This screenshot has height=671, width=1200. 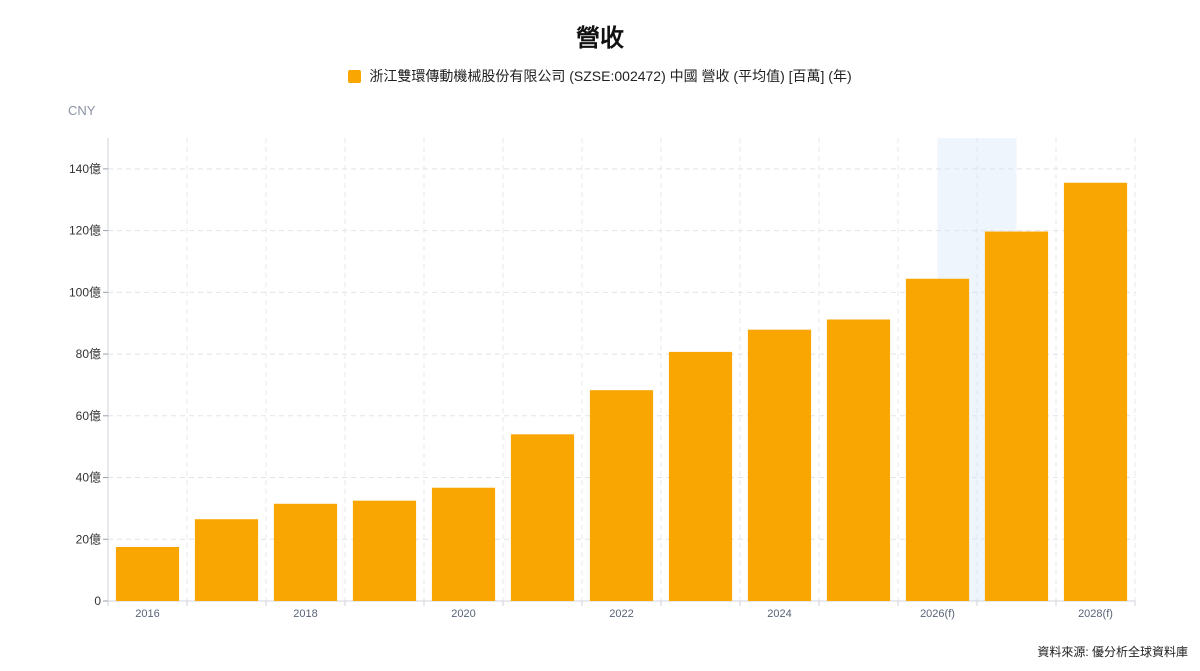 What do you see at coordinates (147, 573) in the screenshot?
I see `bar-2016` at bounding box center [147, 573].